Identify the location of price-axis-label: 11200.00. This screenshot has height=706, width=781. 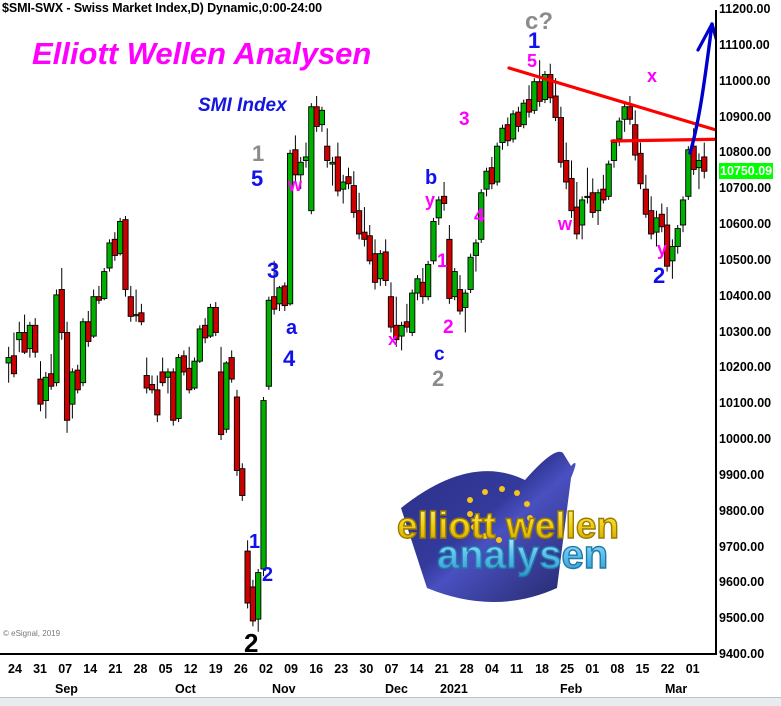
(745, 9).